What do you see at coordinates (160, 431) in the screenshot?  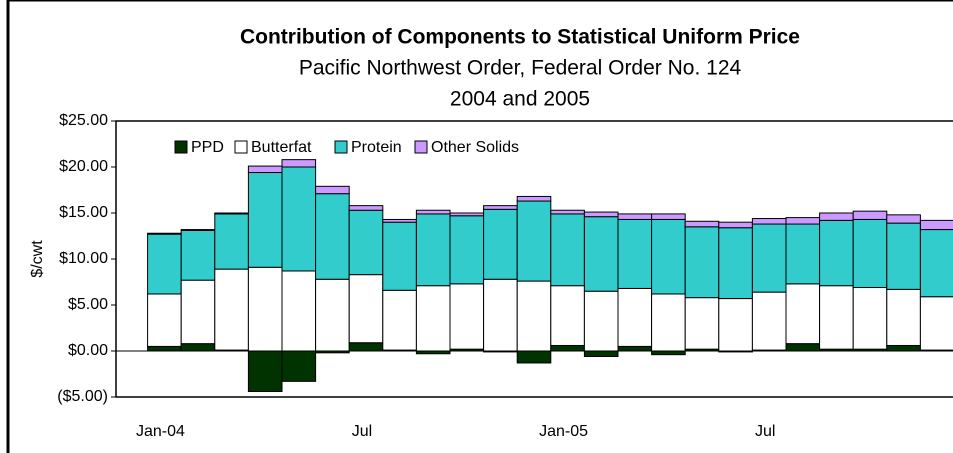 I see `x-tick-label: Jan-04` at bounding box center [160, 431].